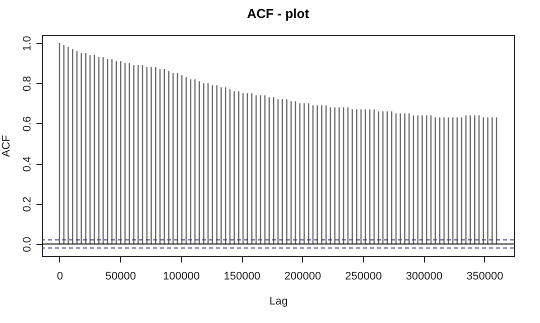 This screenshot has height=323, width=540. I want to click on y-tick-label: 0.2, so click(28, 204).